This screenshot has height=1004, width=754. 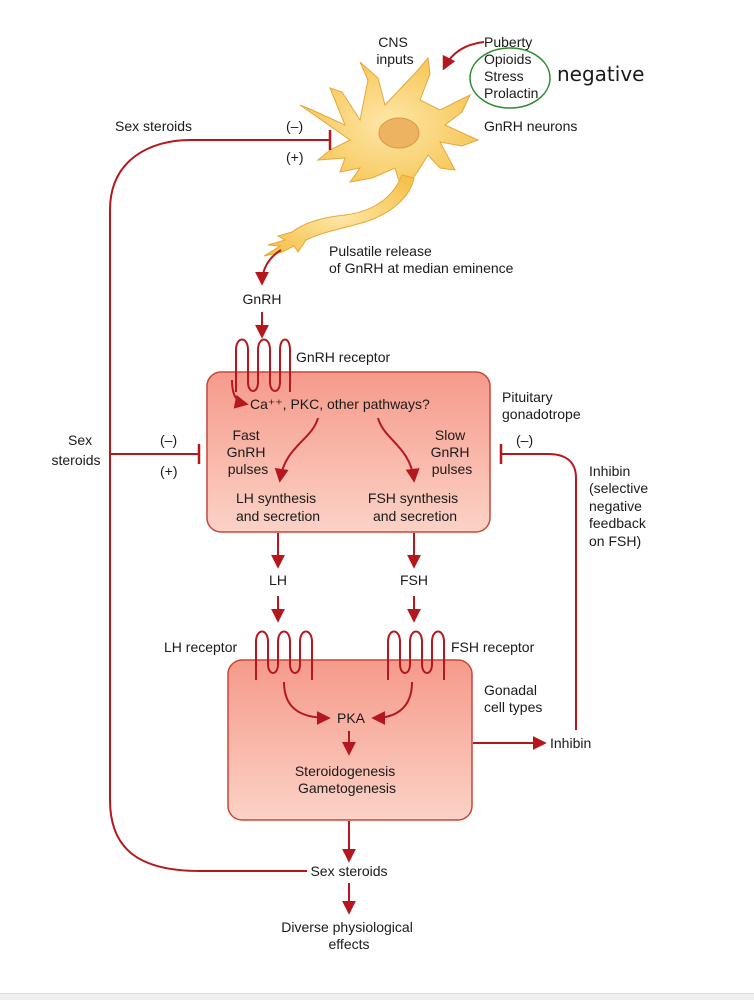 What do you see at coordinates (600, 74) in the screenshot?
I see `annotation-negative: negative` at bounding box center [600, 74].